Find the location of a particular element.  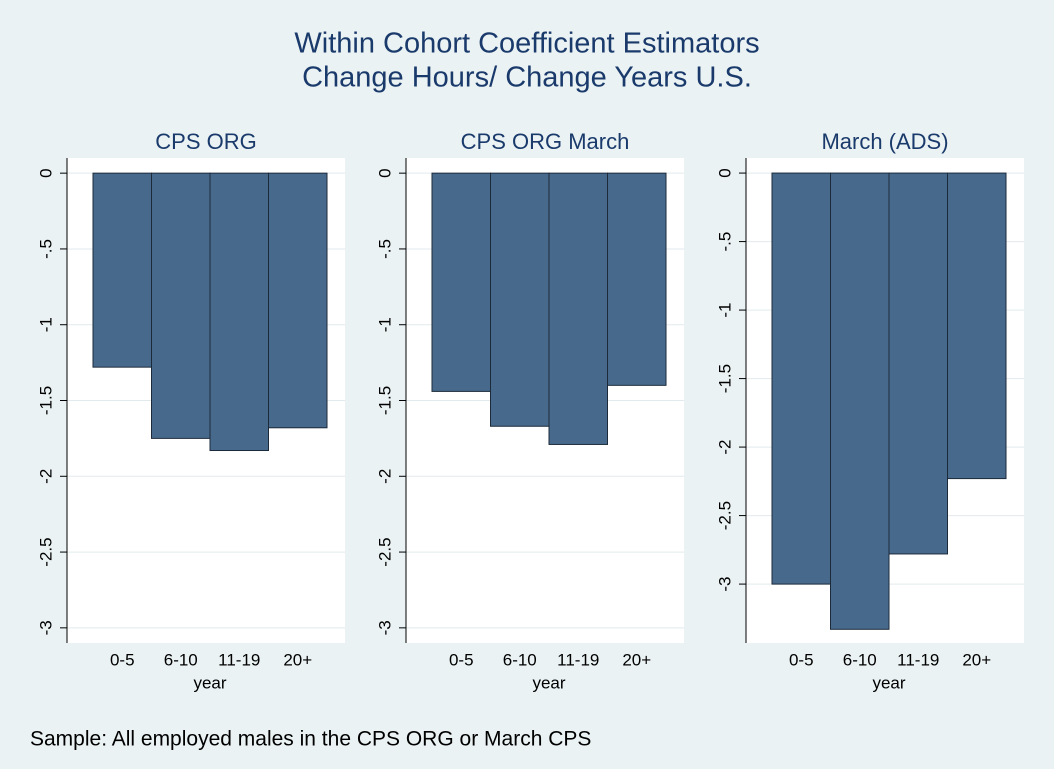

chart-title: Within Cohort Coefficient Estimators is located at coordinates (526, 44).